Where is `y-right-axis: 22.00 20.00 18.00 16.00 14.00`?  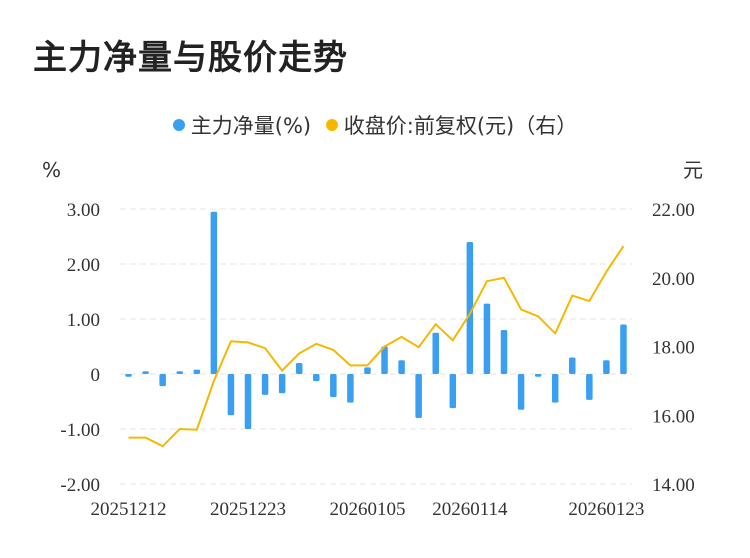
y-right-axis: 22.00 20.00 18.00 16.00 14.00 is located at coordinates (673, 348).